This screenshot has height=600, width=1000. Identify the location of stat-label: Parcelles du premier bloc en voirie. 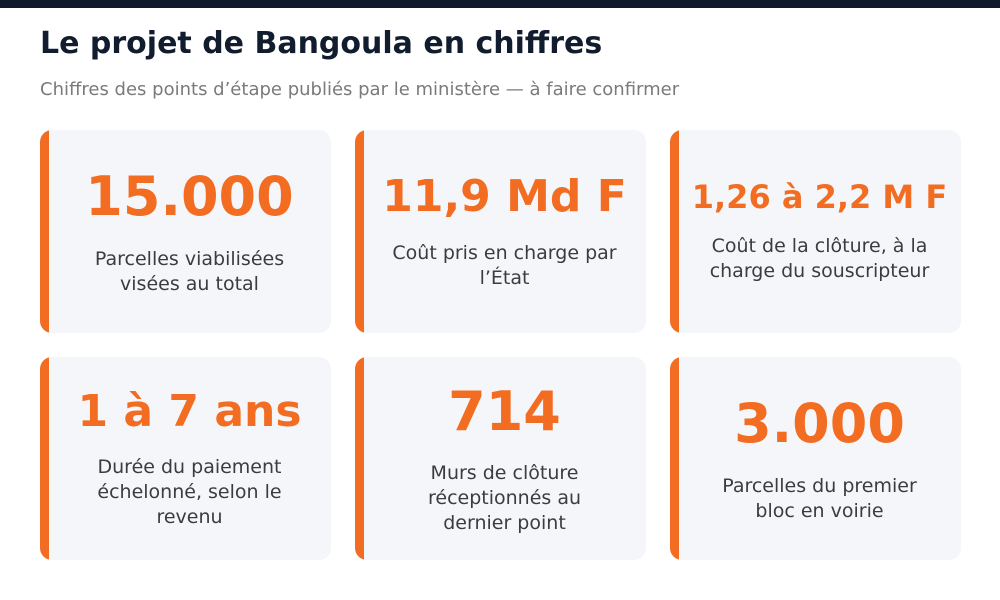
(819, 498).